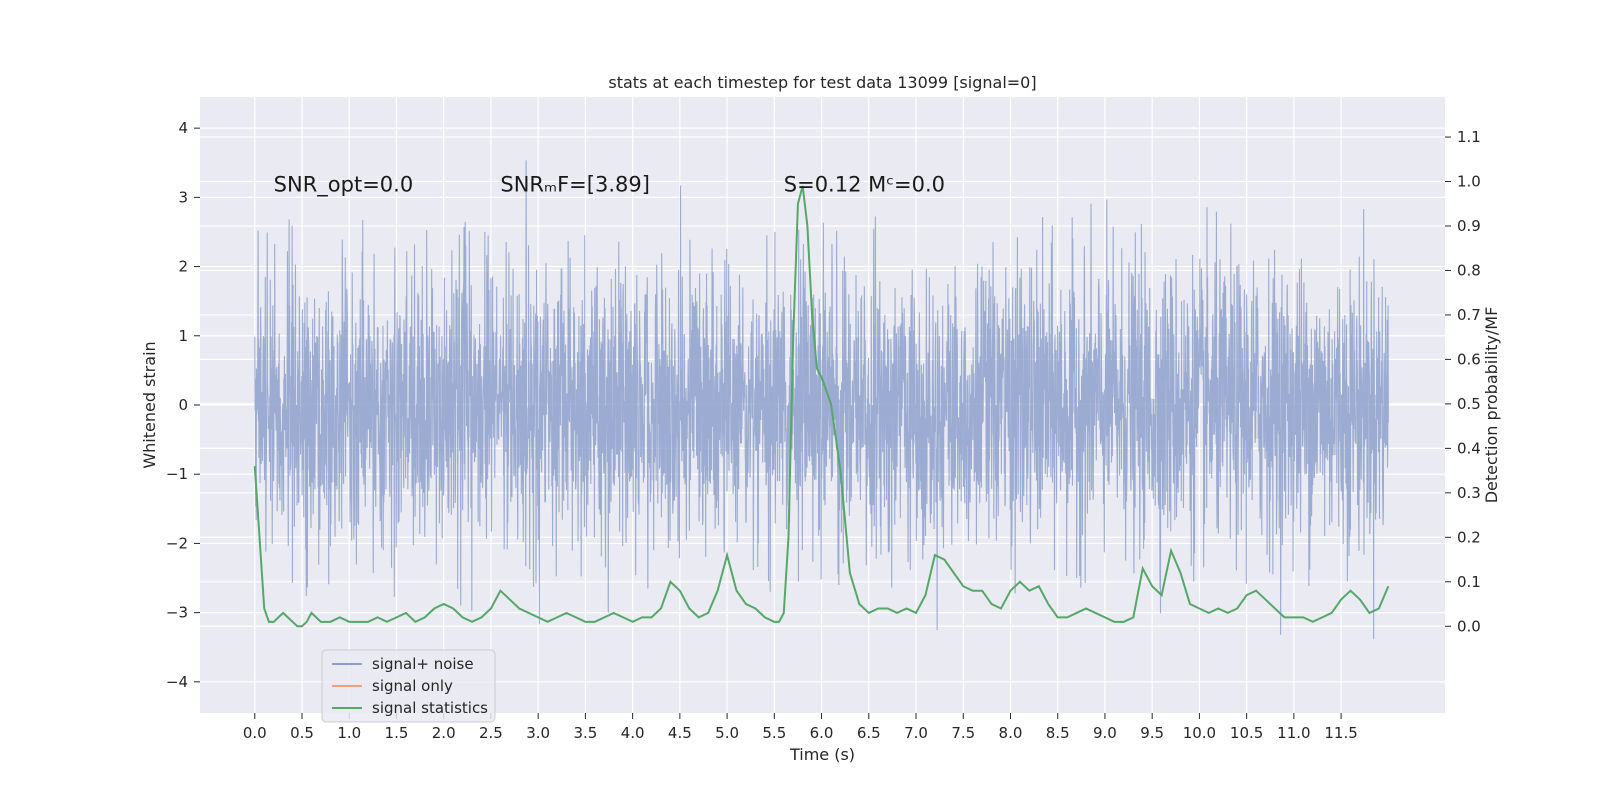  I want to click on y2-tick-label: 0.6, so click(1469, 359).